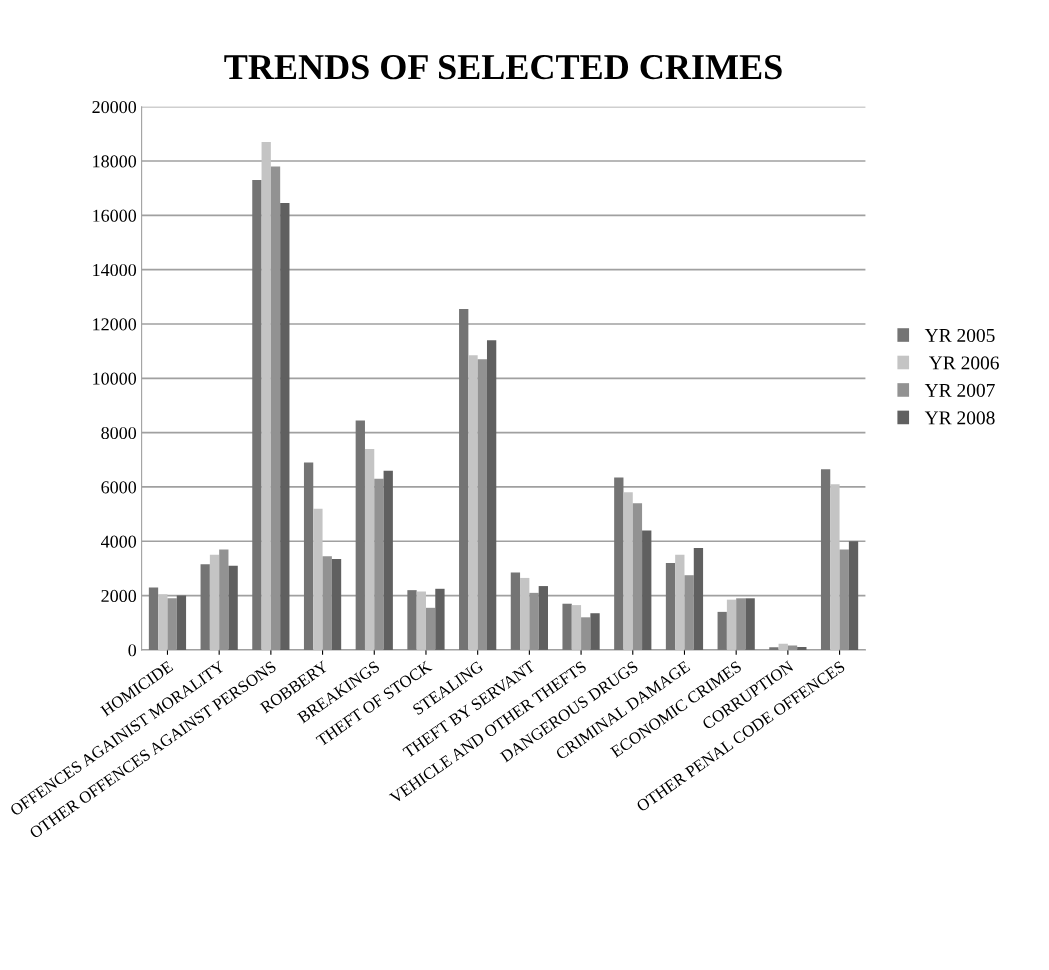 The image size is (1049, 970). Describe the element at coordinates (503, 67) in the screenshot. I see `chart-title: TRENDS OF SELECTED CRIMES` at that location.